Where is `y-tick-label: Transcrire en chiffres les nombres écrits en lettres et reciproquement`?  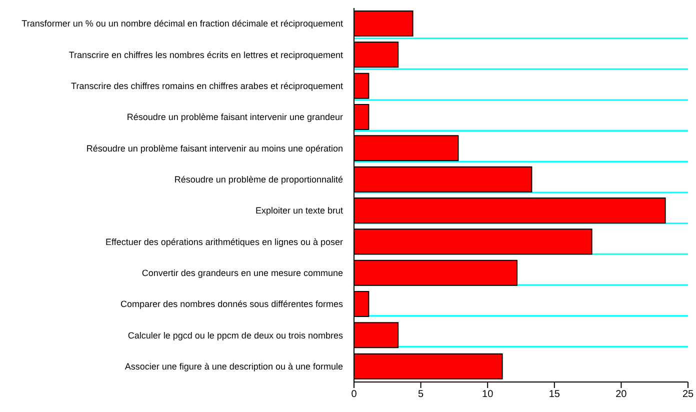 y-tick-label: Transcrire en chiffres les nombres écrits en lettres et reciproquement is located at coordinates (206, 55).